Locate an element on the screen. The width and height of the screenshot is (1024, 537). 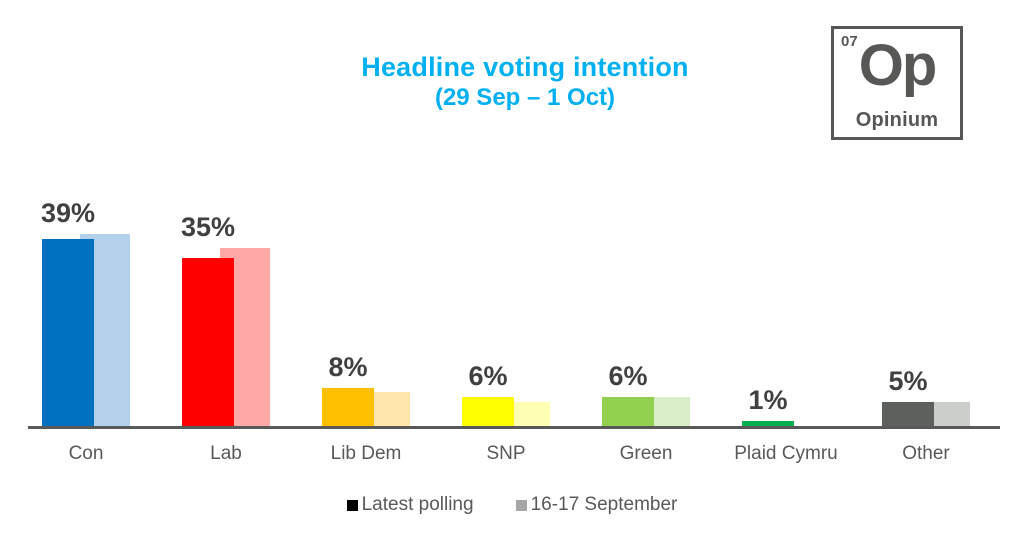
opinium-logo: 07 Op Opinium is located at coordinates (897, 83).